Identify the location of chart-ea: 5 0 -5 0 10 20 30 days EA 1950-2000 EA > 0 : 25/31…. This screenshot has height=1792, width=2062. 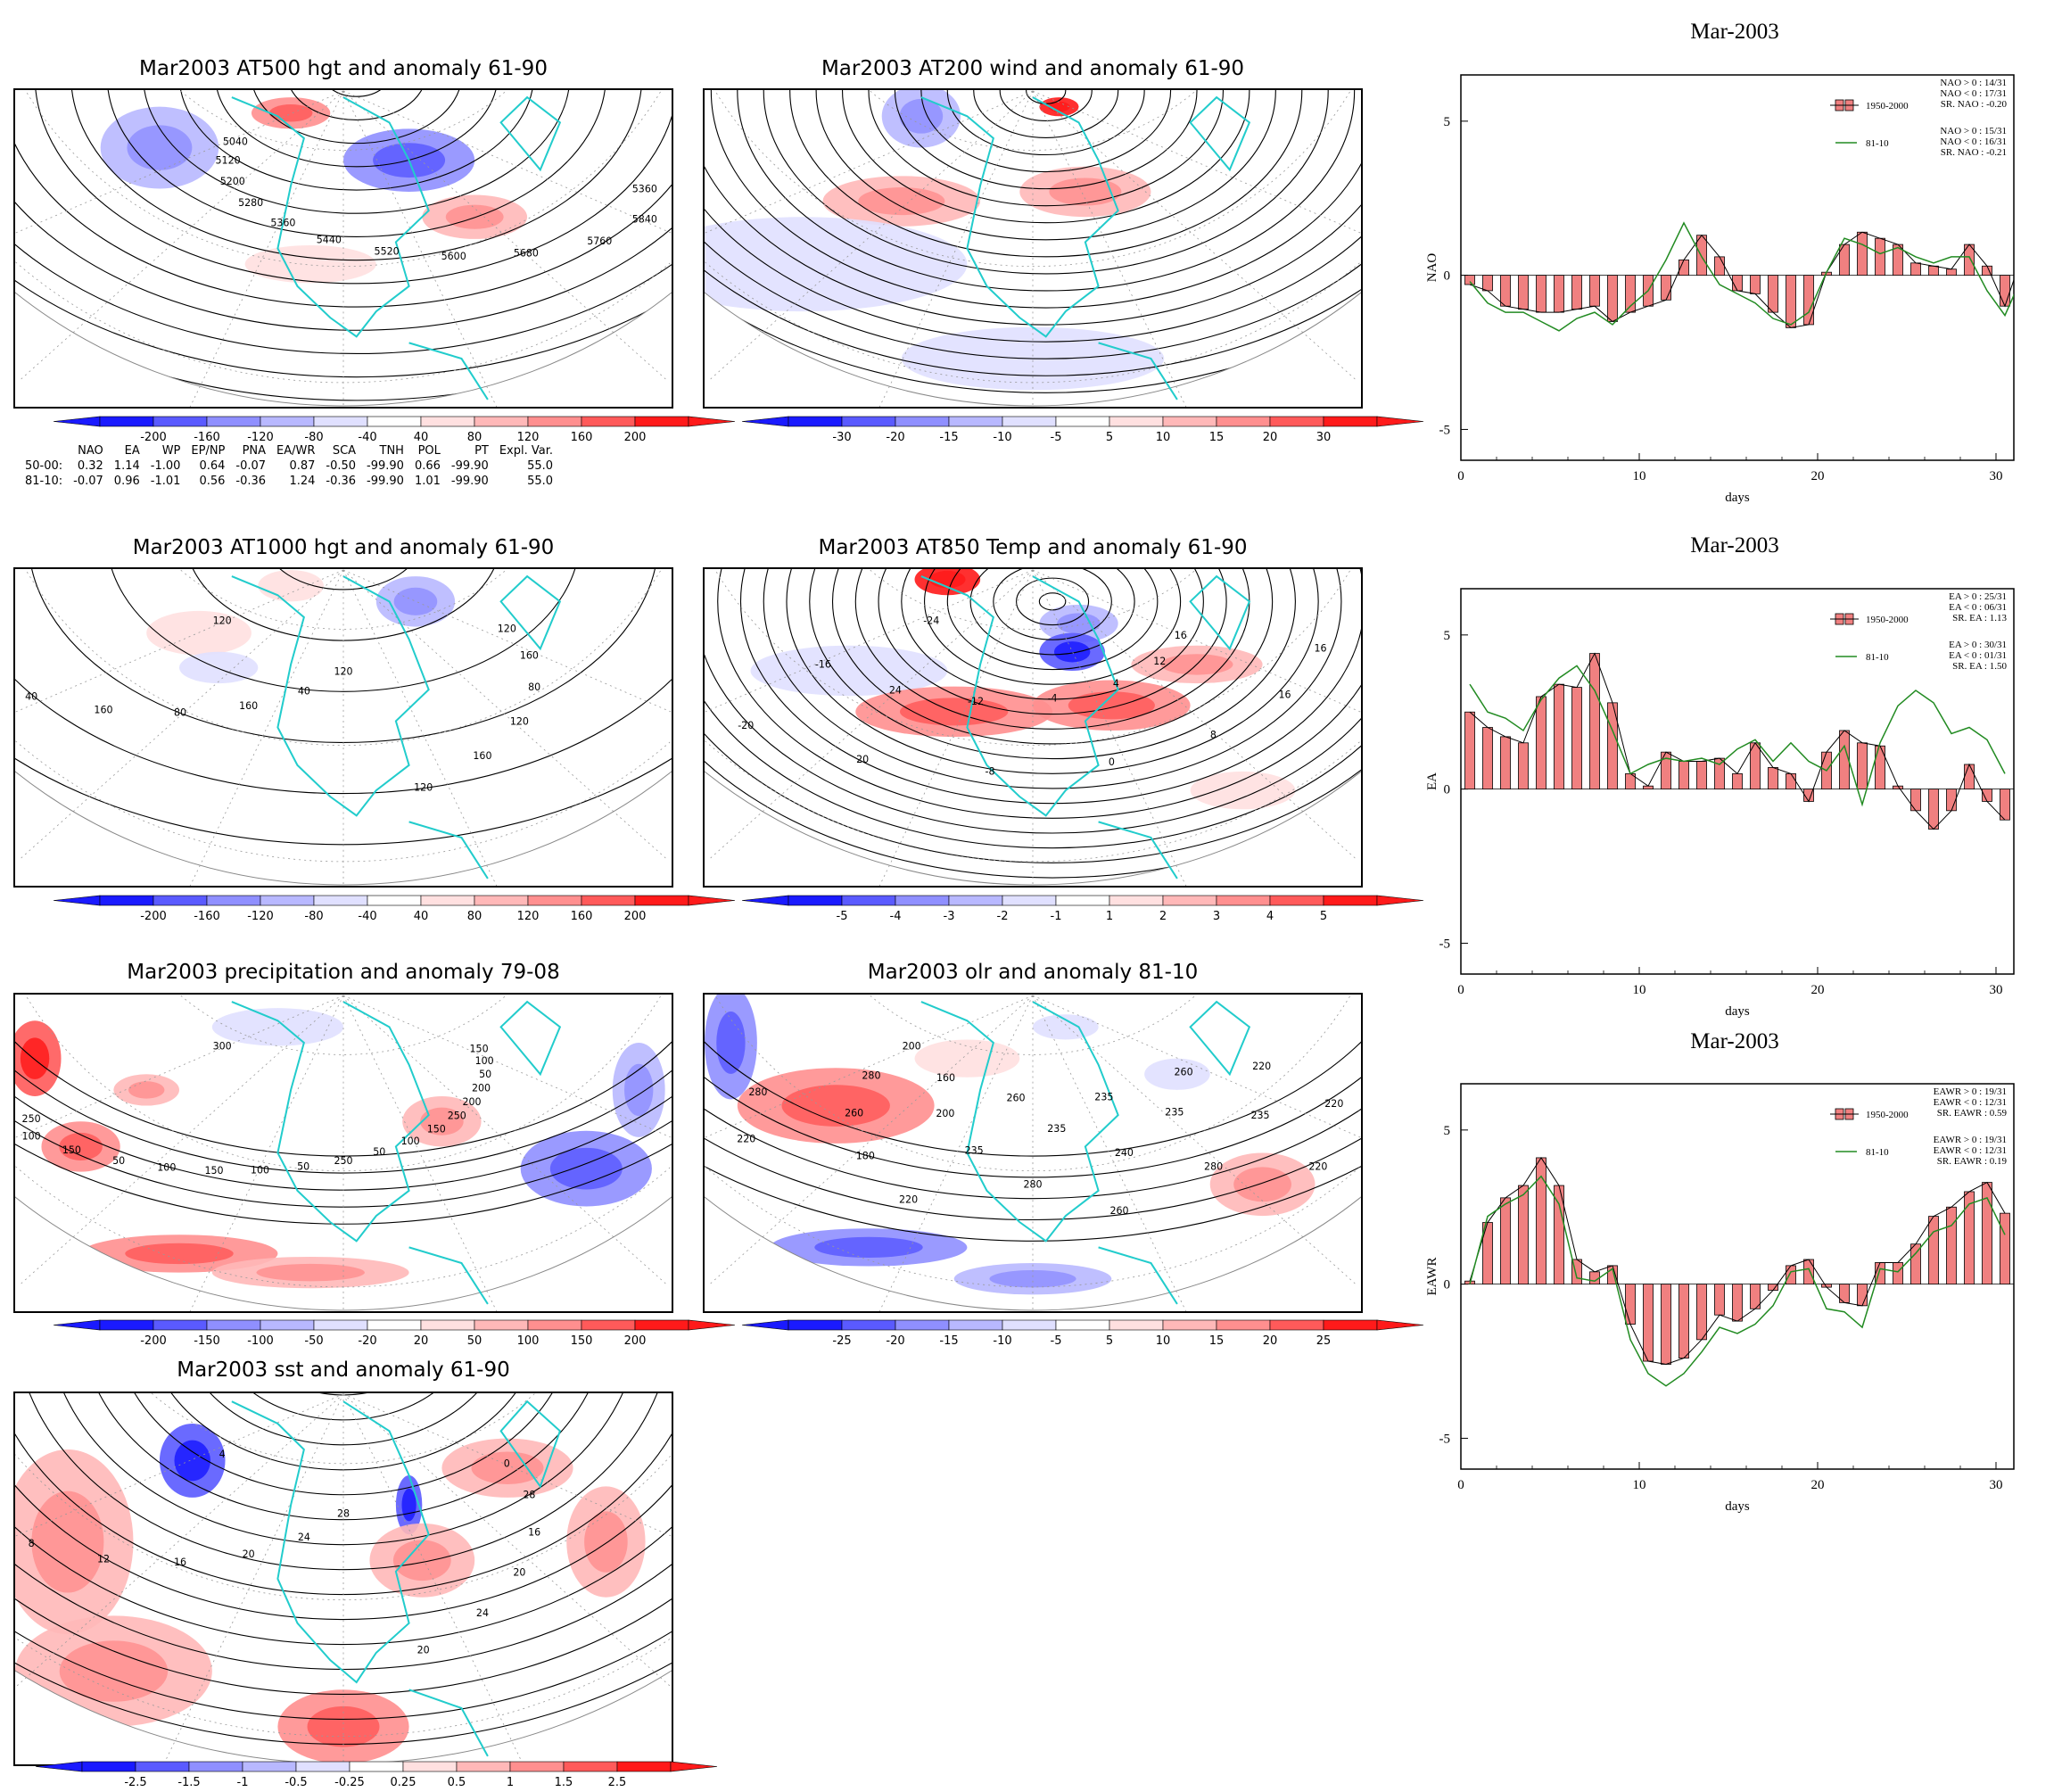
(1729, 816).